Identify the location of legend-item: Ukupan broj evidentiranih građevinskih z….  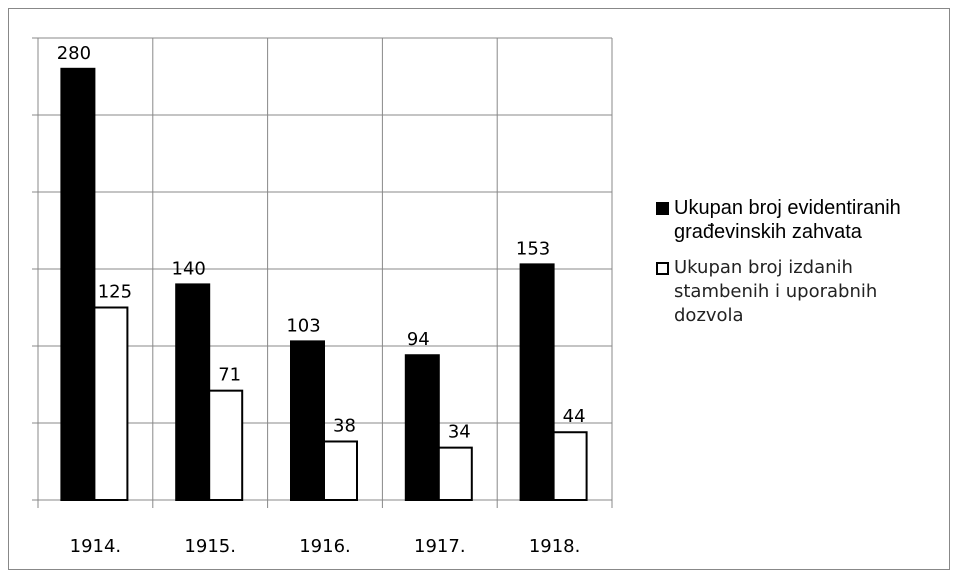
(801, 220).